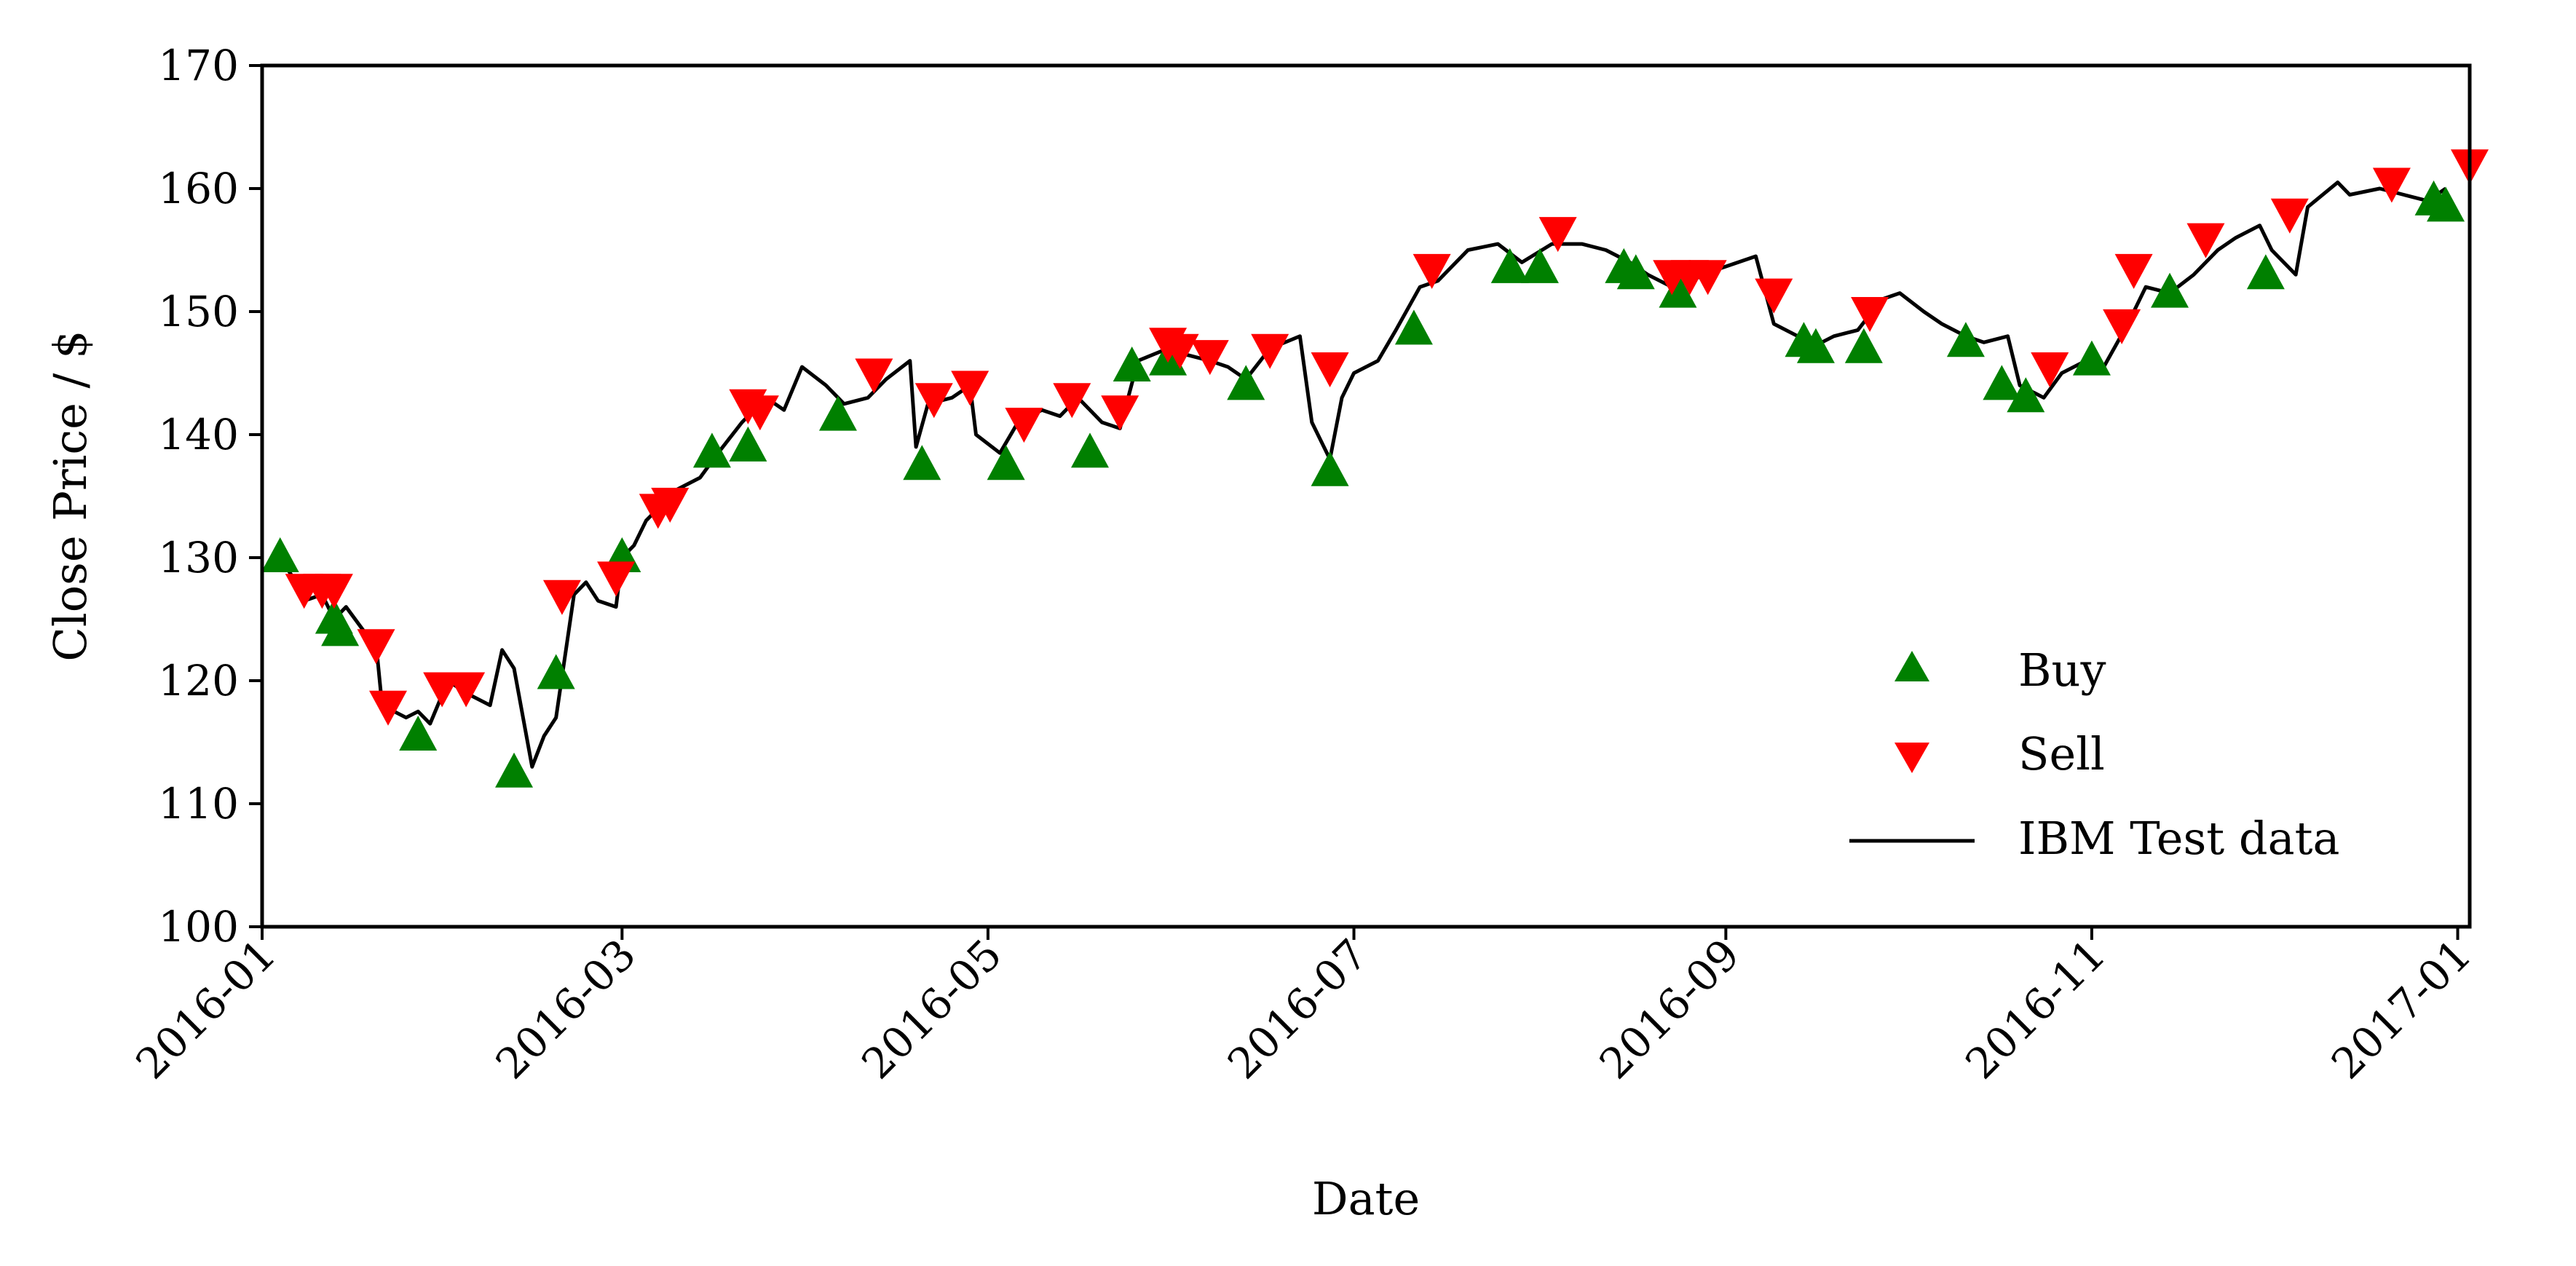 The height and width of the screenshot is (1266, 2576). What do you see at coordinates (1912, 758) in the screenshot?
I see `legend-sell-marker` at bounding box center [1912, 758].